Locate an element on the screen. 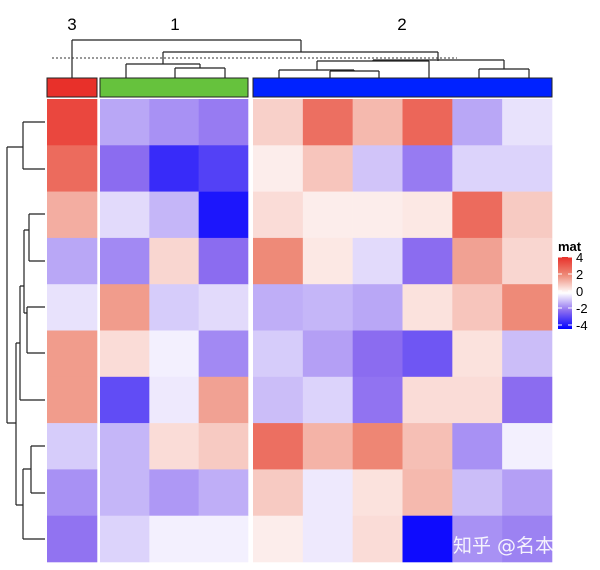 Image resolution: width=600 pixels, height=570 pixels. watermark: 知乎 @名本无名 is located at coordinates (522, 546).